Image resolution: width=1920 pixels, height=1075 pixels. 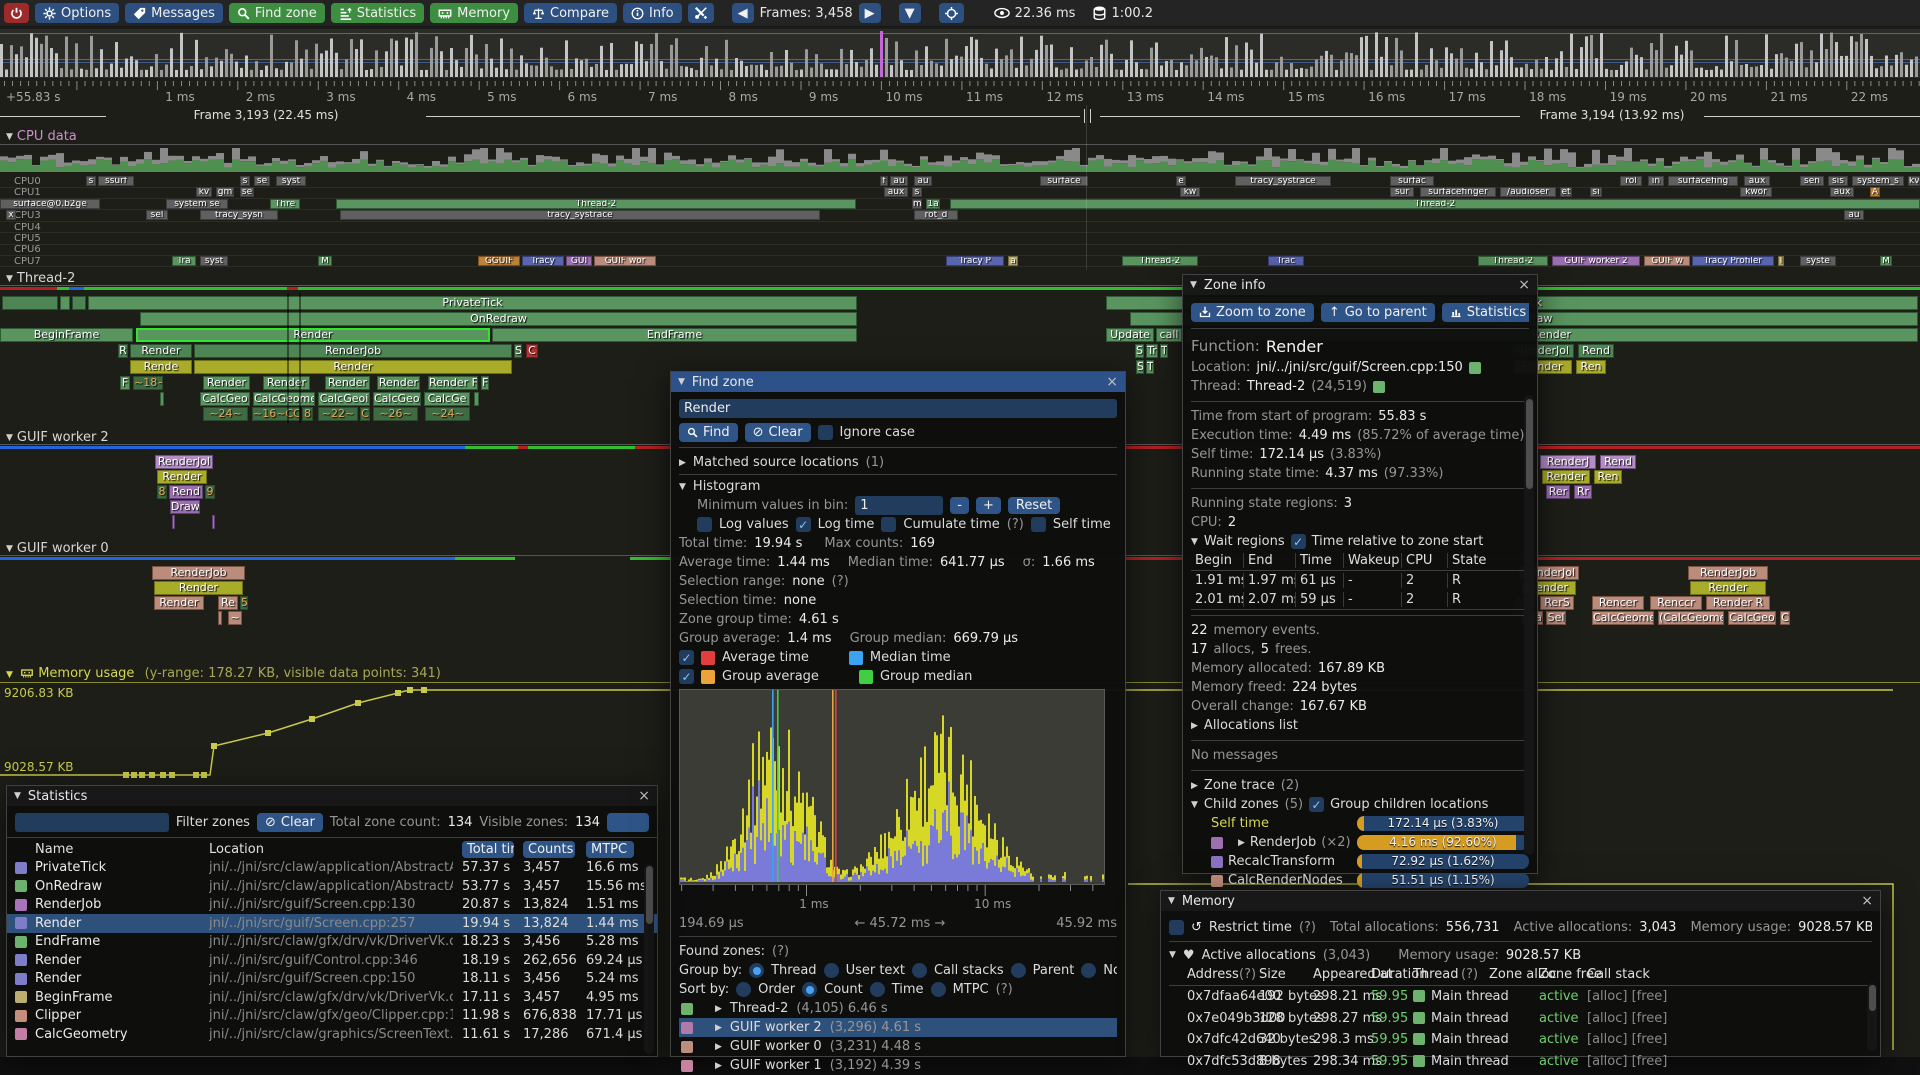 I want to click on cpu-zone: surfacefing, so click(x=1703, y=181).